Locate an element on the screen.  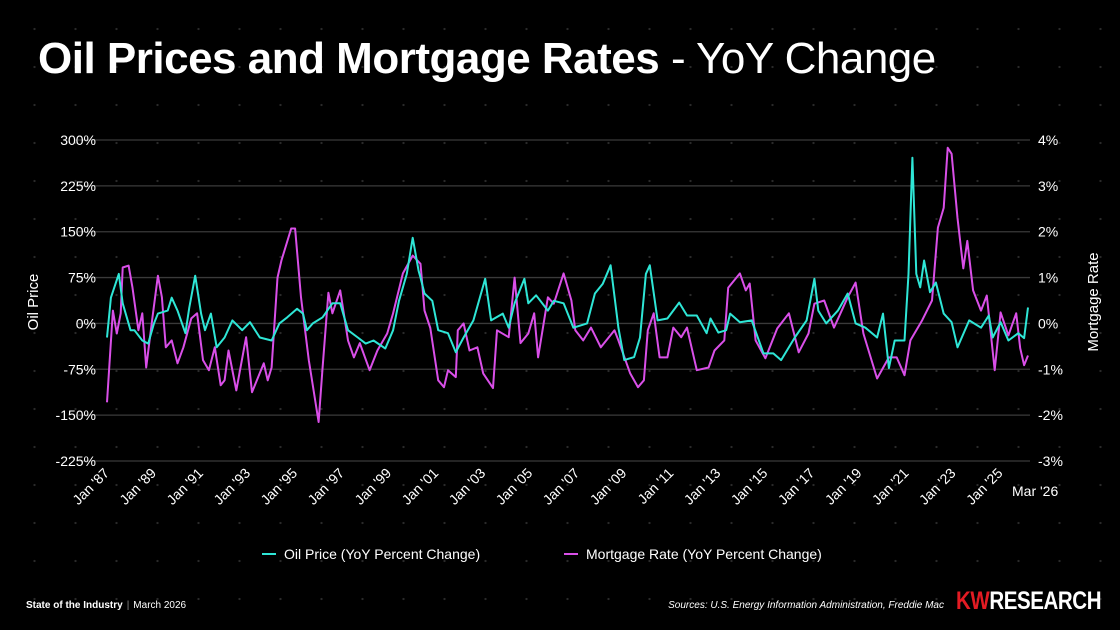
title-main: Oil Prices and Mortgage Rates is located at coordinates (349, 58).